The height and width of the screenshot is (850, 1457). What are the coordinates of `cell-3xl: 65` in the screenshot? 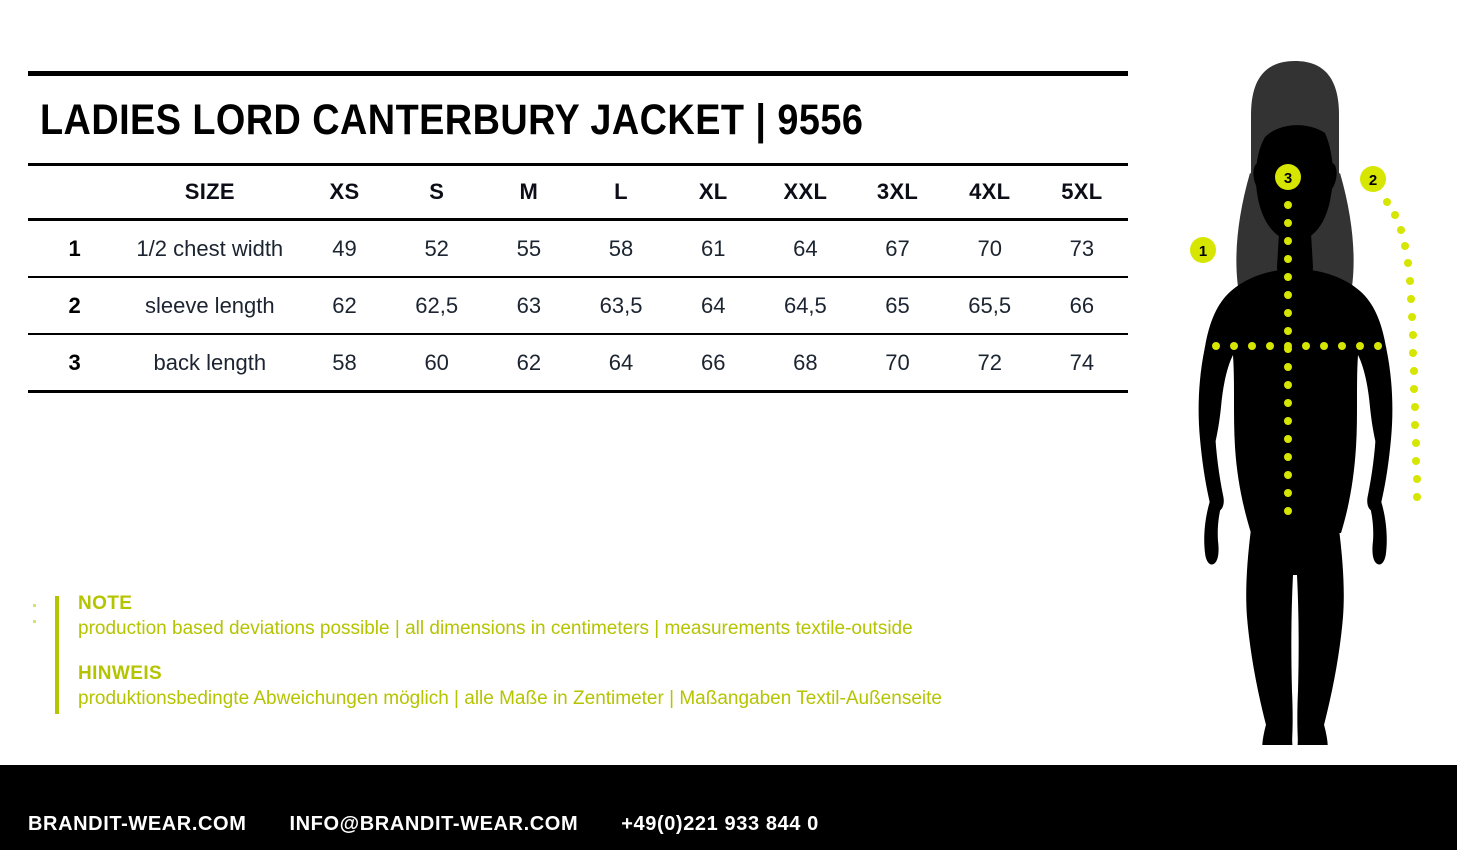 It's located at (897, 305).